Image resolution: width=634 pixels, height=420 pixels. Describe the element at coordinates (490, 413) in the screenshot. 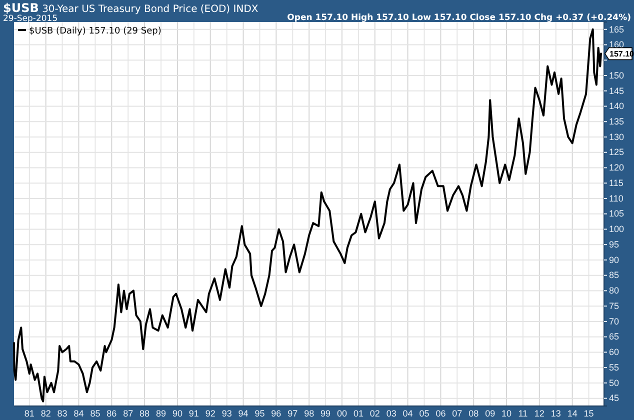

I see `x-tick-label: 09` at that location.